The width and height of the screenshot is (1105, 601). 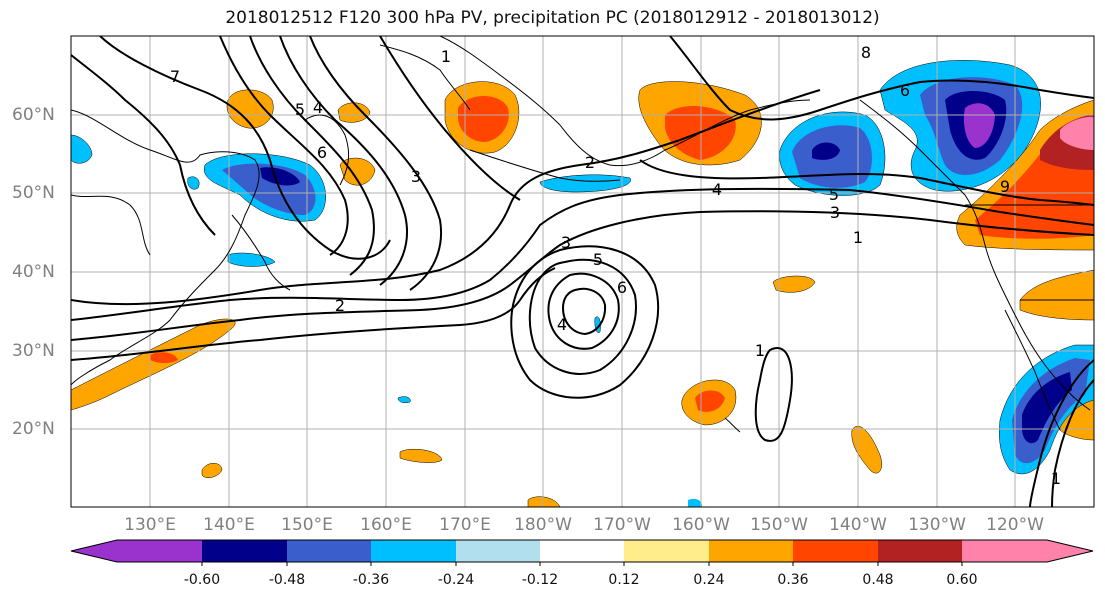 I want to click on contour-label: 2, so click(x=340, y=305).